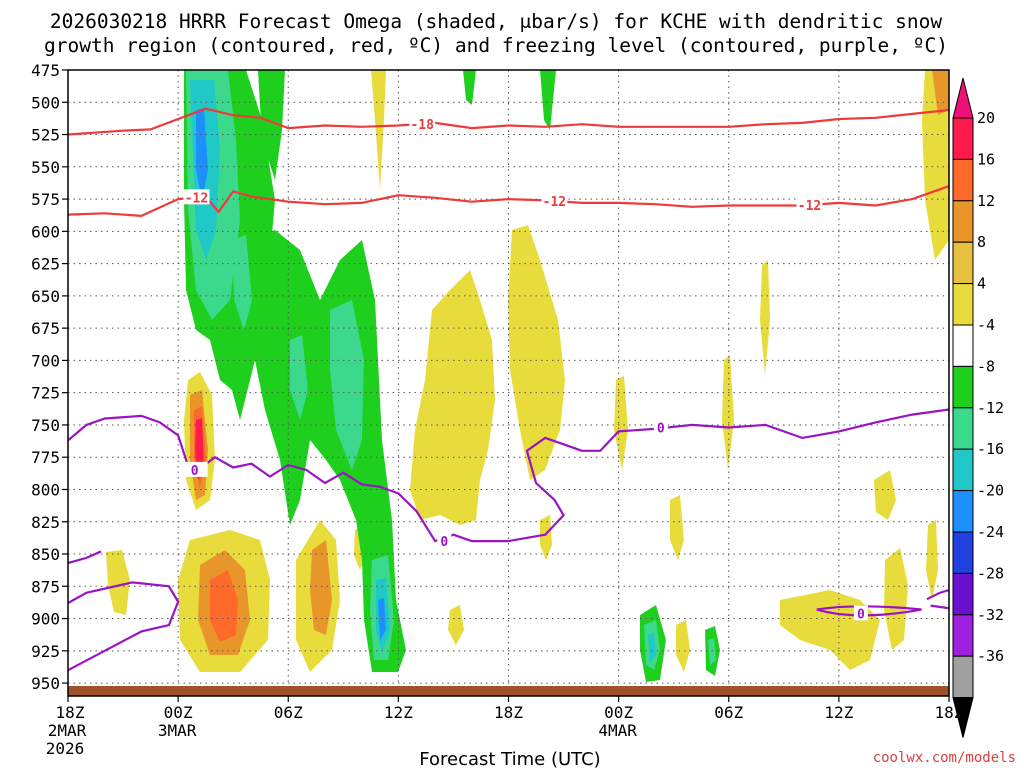 This screenshot has width=1024, height=768. What do you see at coordinates (45, 135) in the screenshot?
I see `y-tick-label: 525` at bounding box center [45, 135].